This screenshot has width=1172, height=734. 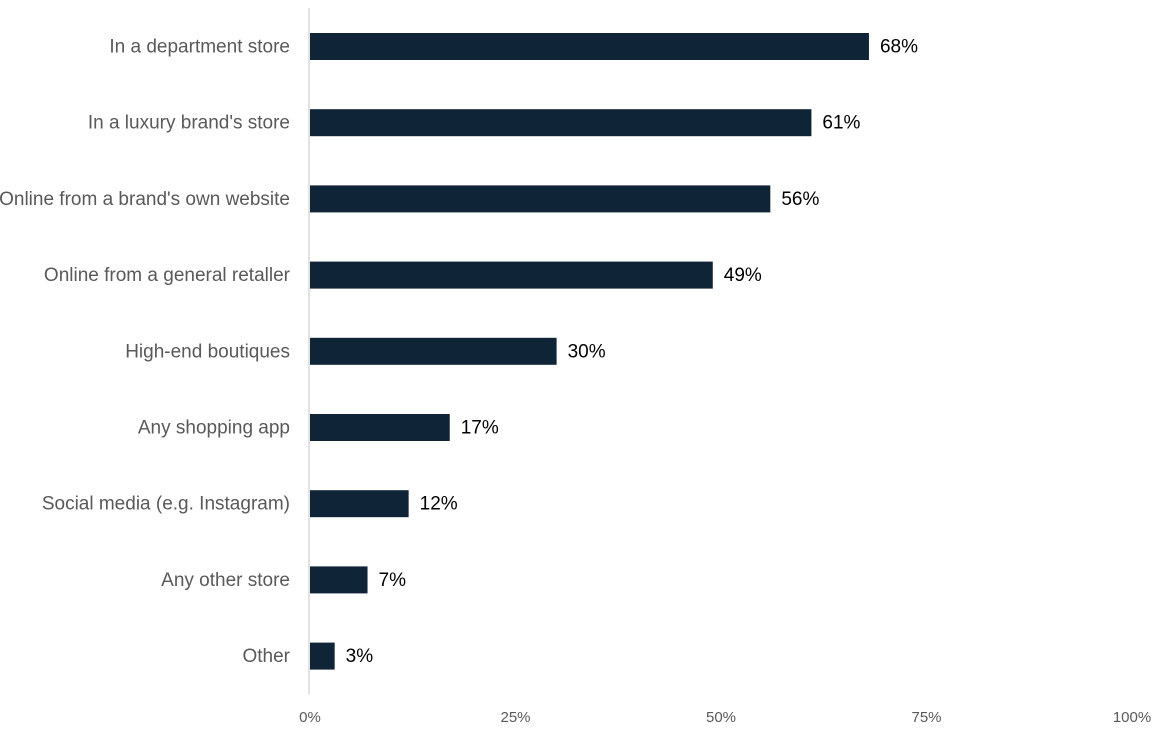 I want to click on data-label: 30%, so click(x=587, y=351).